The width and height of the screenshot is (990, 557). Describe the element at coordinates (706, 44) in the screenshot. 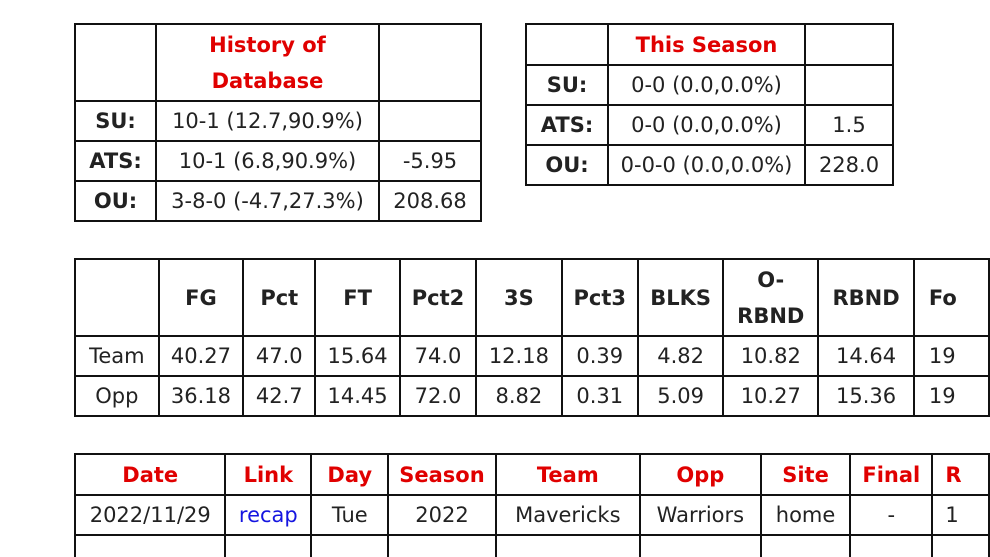

I see `season-title: This Season` at that location.